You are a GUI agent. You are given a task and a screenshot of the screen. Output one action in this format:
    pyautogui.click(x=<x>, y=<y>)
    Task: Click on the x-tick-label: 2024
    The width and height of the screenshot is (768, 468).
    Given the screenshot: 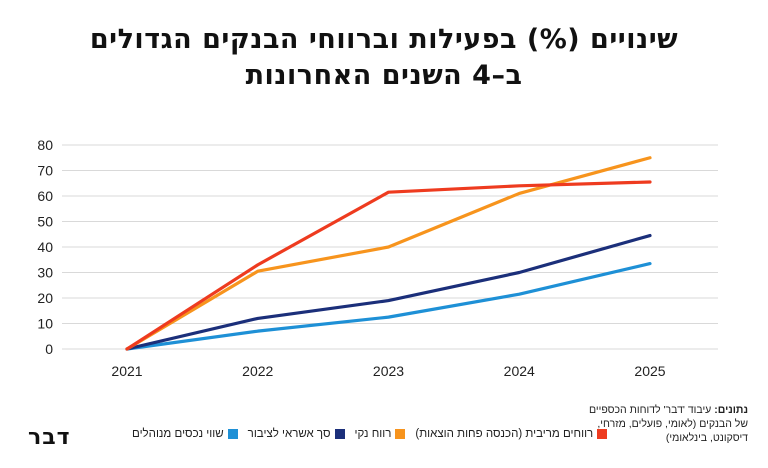 What is the action you would take?
    pyautogui.click(x=519, y=371)
    